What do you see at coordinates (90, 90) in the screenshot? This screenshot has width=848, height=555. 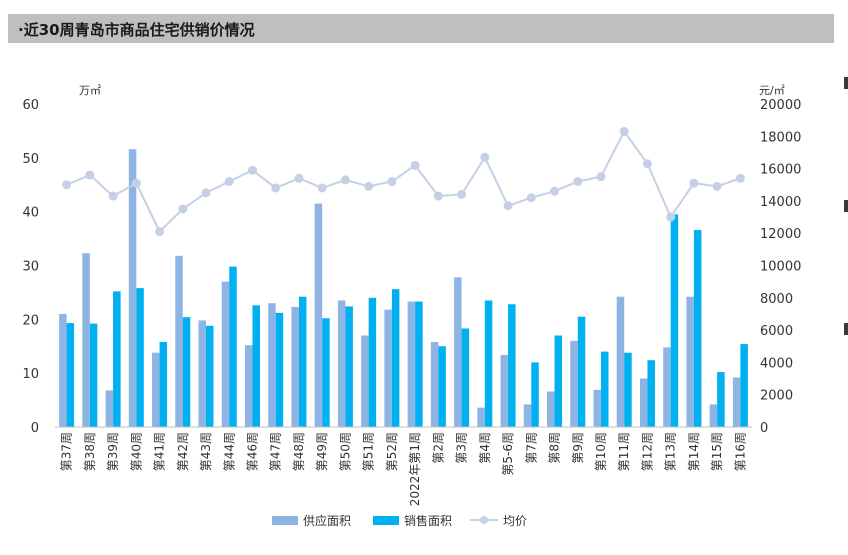 I see `left-axis-unit: 万㎡` at bounding box center [90, 90].